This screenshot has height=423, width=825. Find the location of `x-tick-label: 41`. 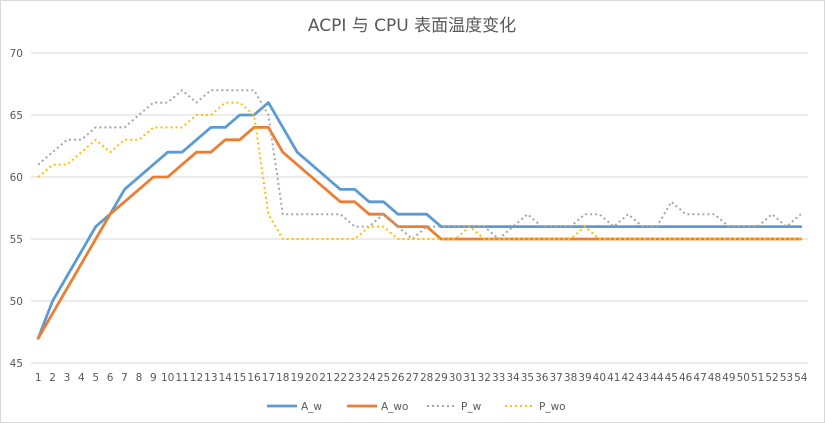

x-tick-label: 41 is located at coordinates (613, 378).